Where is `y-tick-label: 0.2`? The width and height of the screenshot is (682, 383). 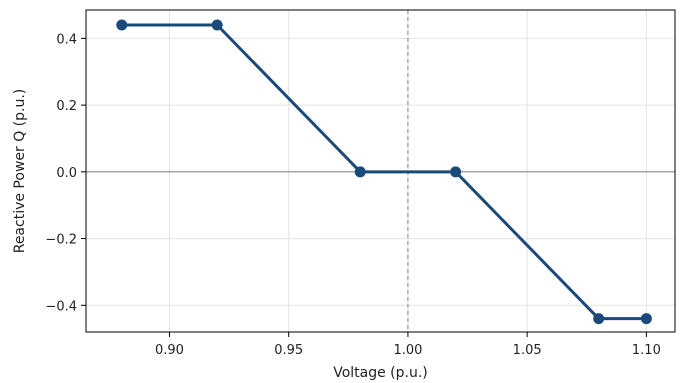 y-tick-label: 0.2 is located at coordinates (66, 106).